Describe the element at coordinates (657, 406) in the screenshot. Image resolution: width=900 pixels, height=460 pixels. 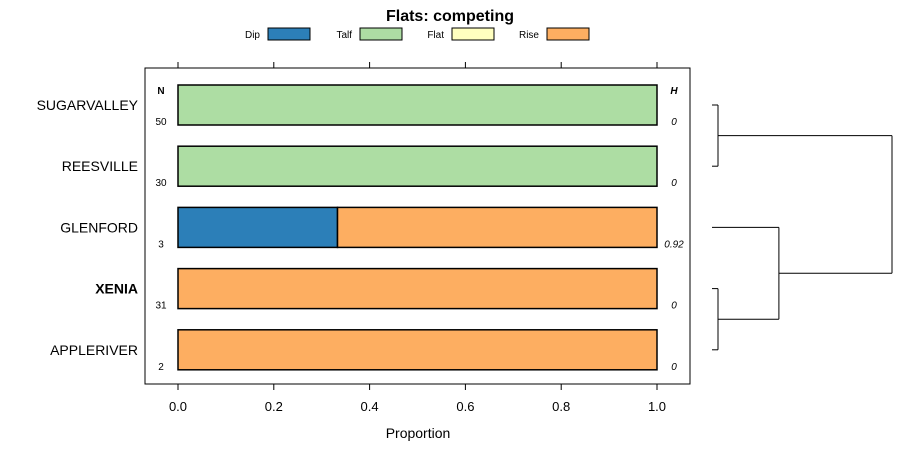
I see `x-tick-label: 1.0` at that location.